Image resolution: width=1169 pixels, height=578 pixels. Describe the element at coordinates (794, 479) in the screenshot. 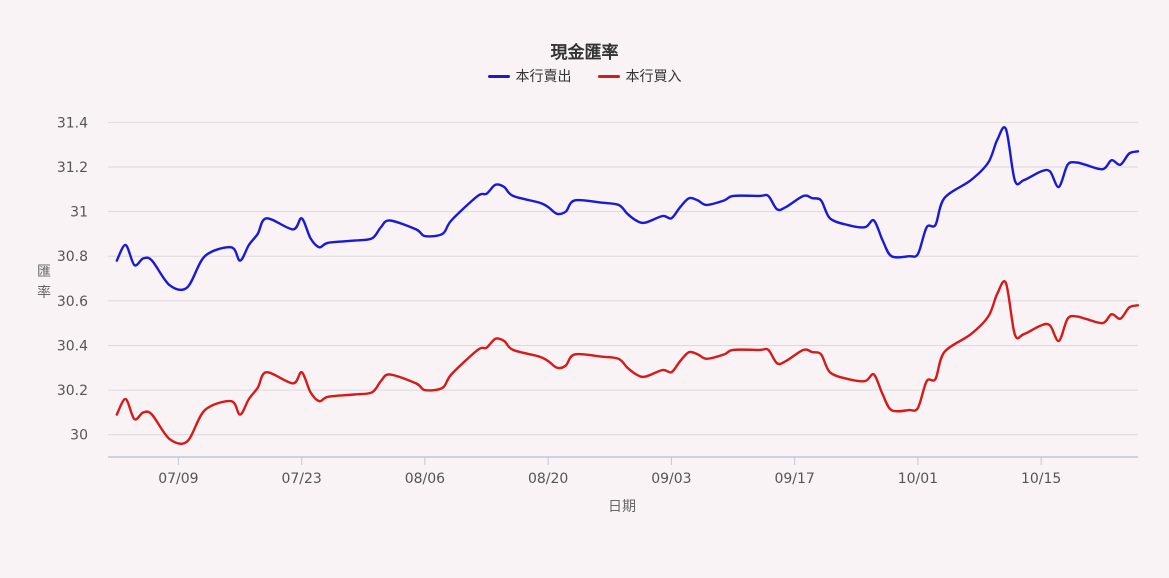

I see `x-tick-label: 09/17` at that location.